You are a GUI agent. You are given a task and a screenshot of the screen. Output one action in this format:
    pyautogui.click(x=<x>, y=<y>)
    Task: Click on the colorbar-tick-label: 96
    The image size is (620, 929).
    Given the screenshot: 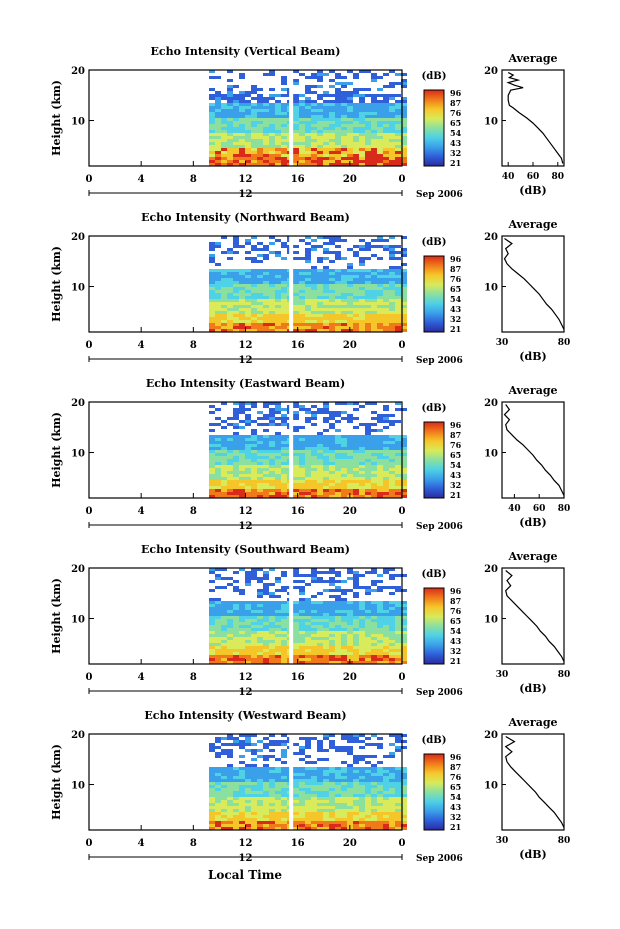 What is the action you would take?
    pyautogui.click(x=456, y=757)
    